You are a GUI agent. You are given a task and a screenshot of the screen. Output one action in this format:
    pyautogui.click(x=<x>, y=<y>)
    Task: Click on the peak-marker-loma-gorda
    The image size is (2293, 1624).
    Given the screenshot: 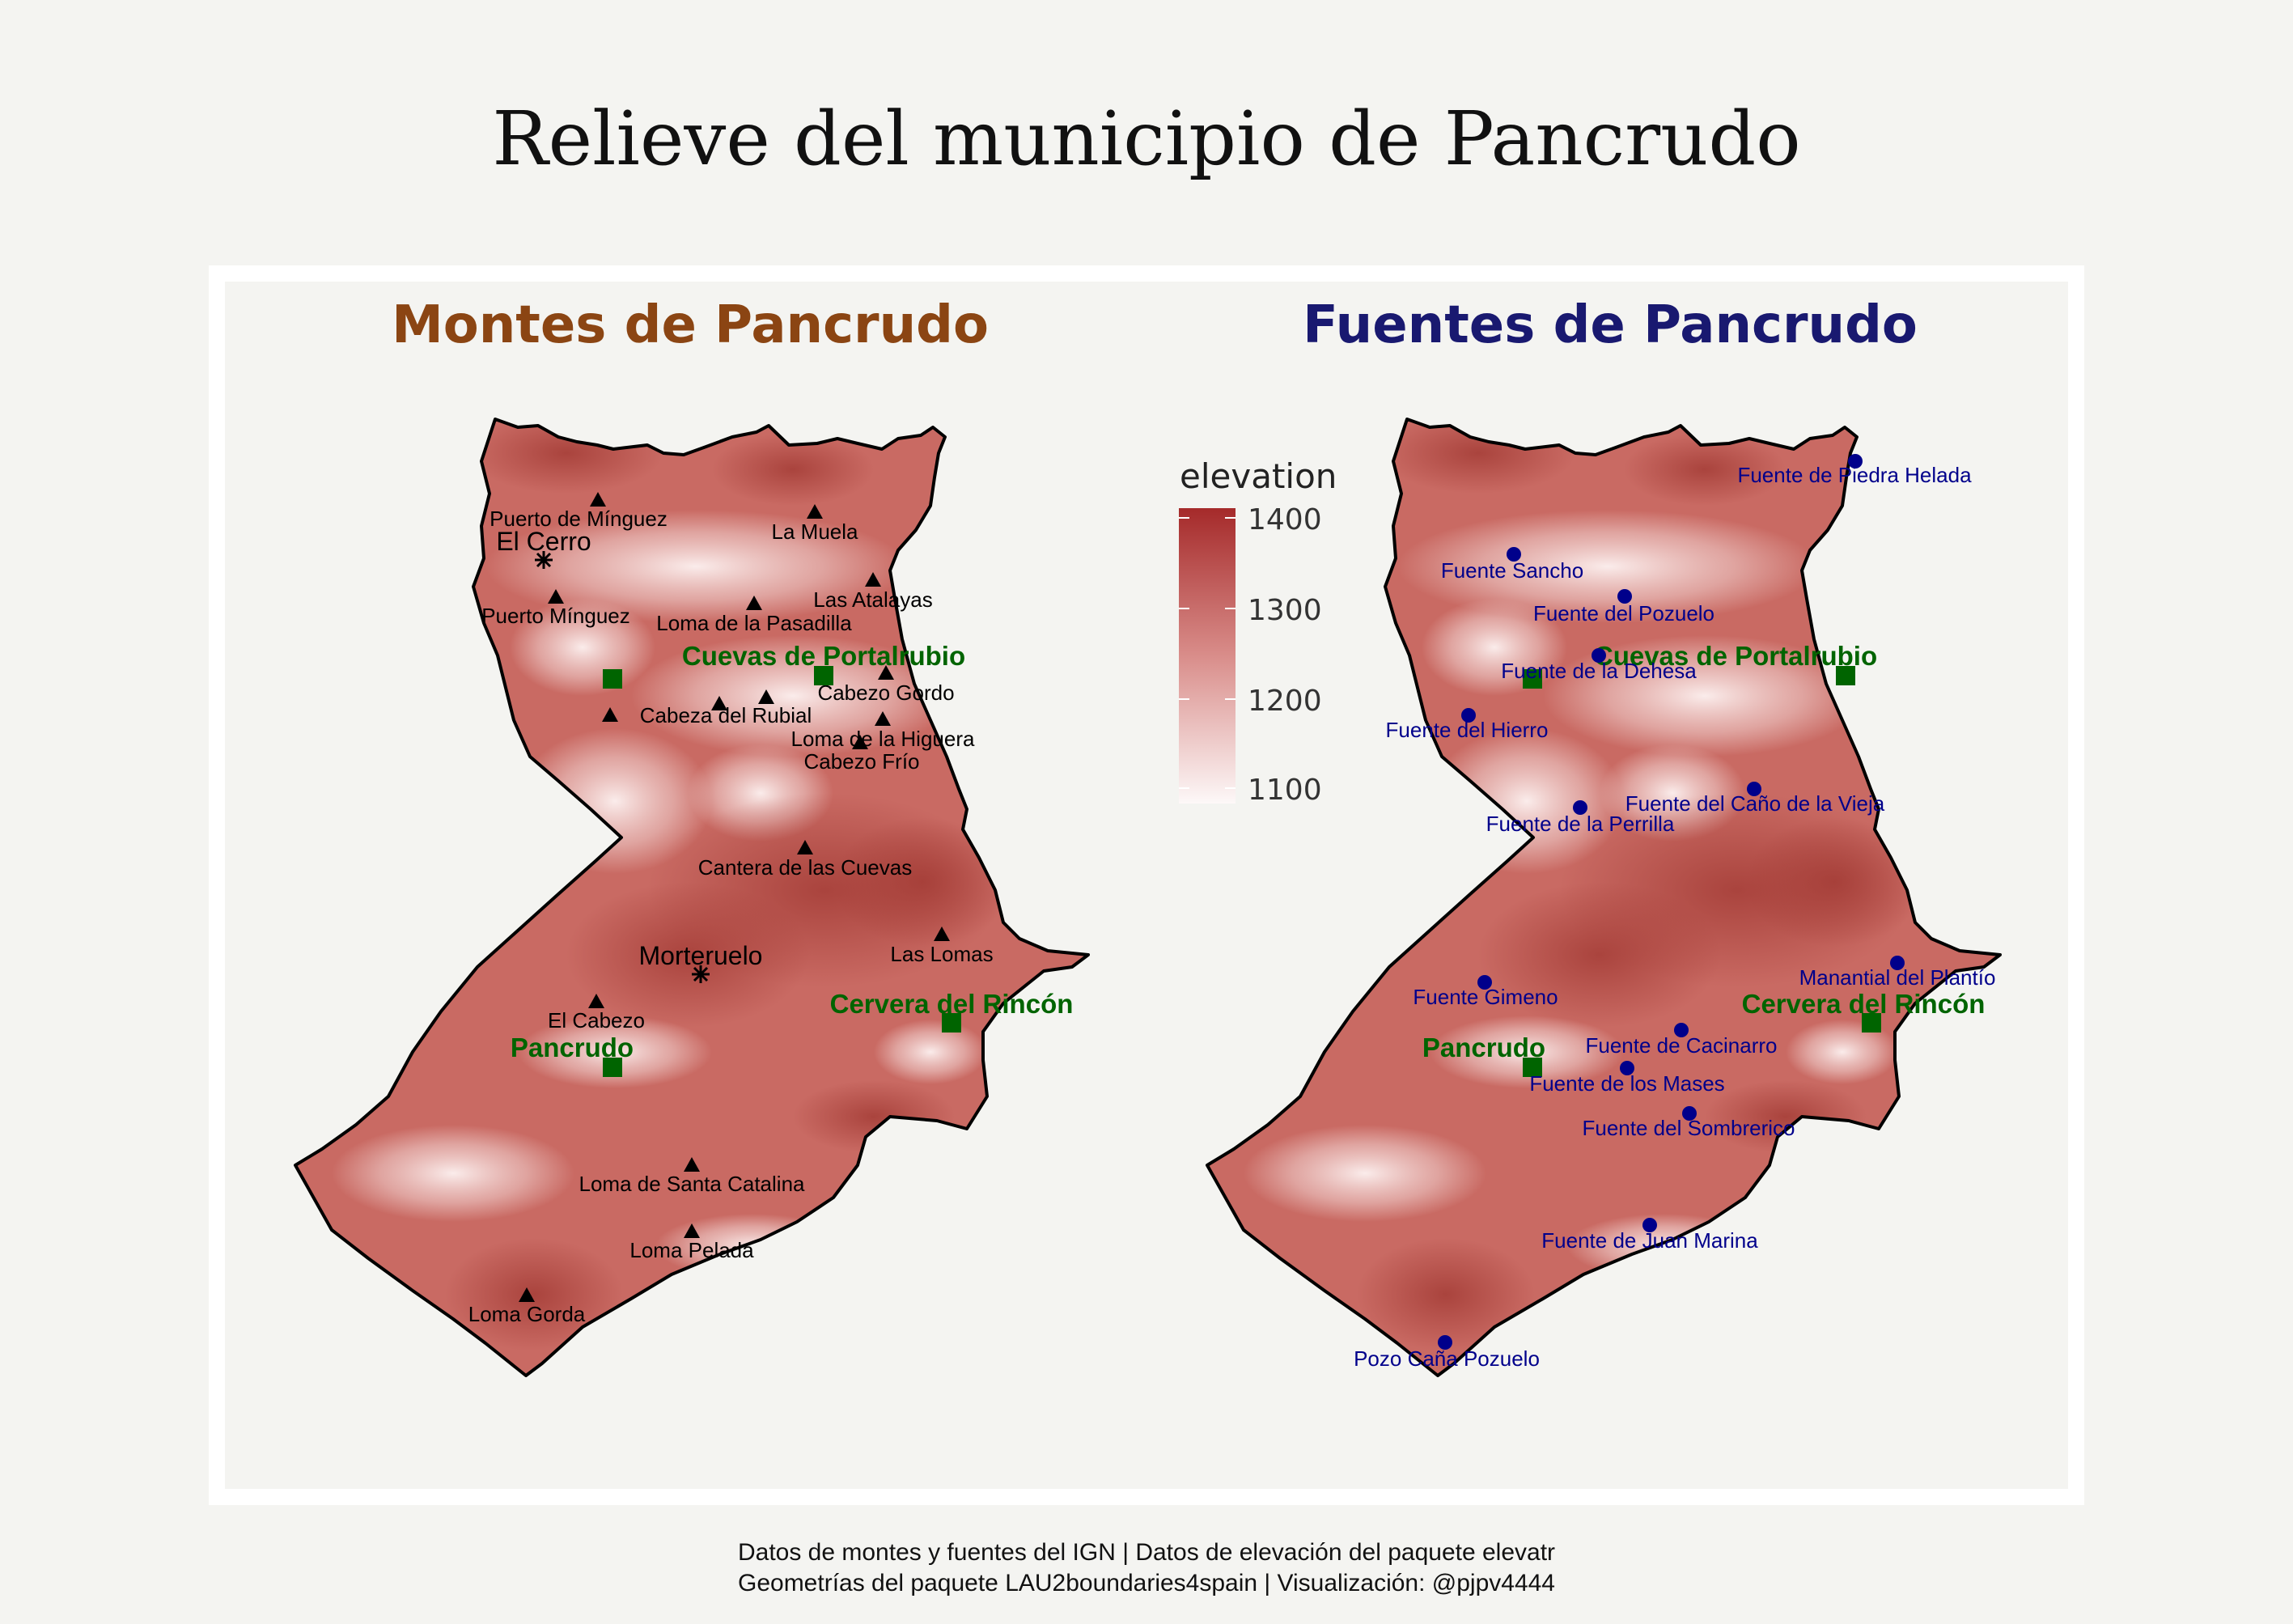 What is the action you would take?
    pyautogui.click(x=527, y=1294)
    